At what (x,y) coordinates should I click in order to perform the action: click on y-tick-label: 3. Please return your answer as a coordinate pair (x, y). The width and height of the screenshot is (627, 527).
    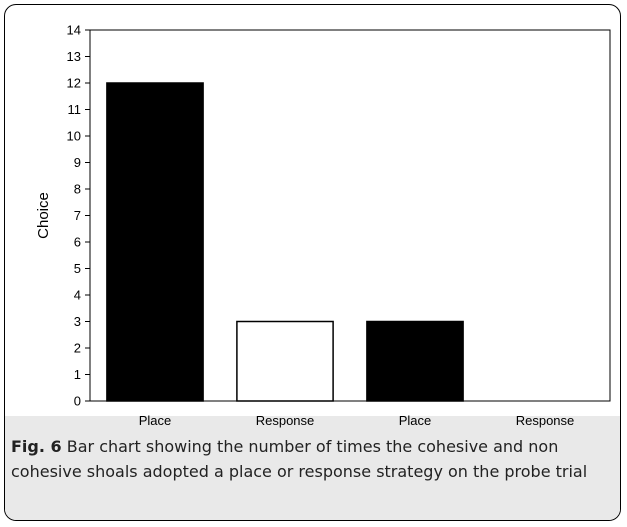
    Looking at the image, I should click on (77, 321).